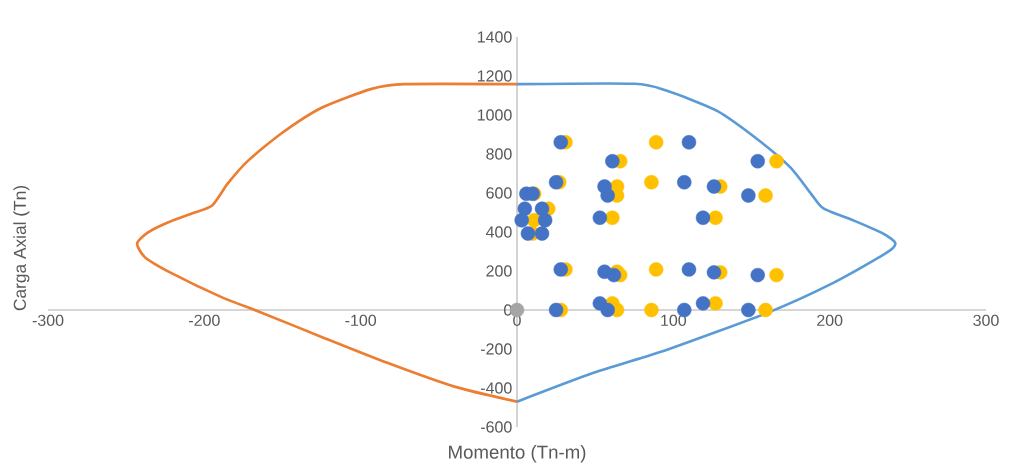 The width and height of the screenshot is (1027, 470). What do you see at coordinates (517, 454) in the screenshot?
I see `x-axis-title: Momento (Tn-m)` at bounding box center [517, 454].